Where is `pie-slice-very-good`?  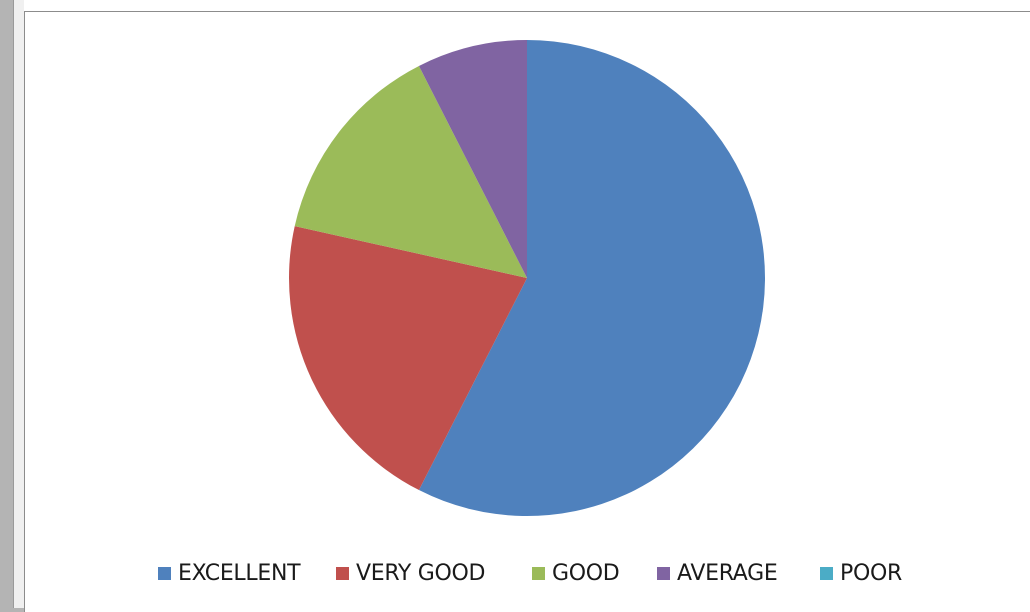
pie-slice-very-good is located at coordinates (408, 358).